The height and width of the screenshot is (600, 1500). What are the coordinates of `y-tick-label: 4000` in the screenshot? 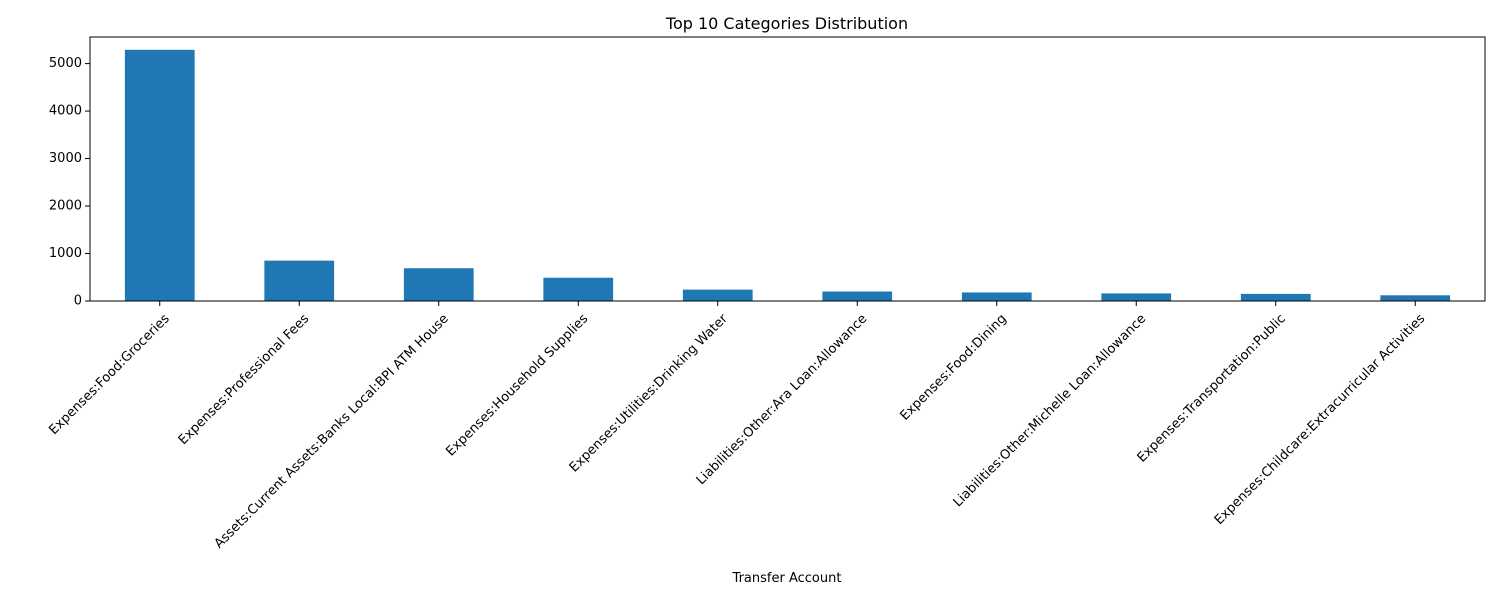 It's located at (65, 111).